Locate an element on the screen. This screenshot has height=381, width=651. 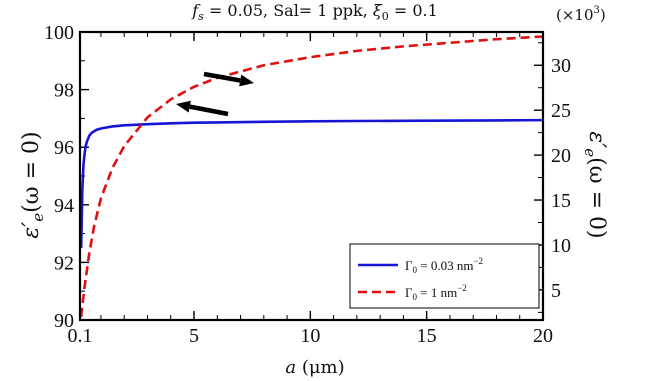
annotation-arrows is located at coordinates (215, 94).